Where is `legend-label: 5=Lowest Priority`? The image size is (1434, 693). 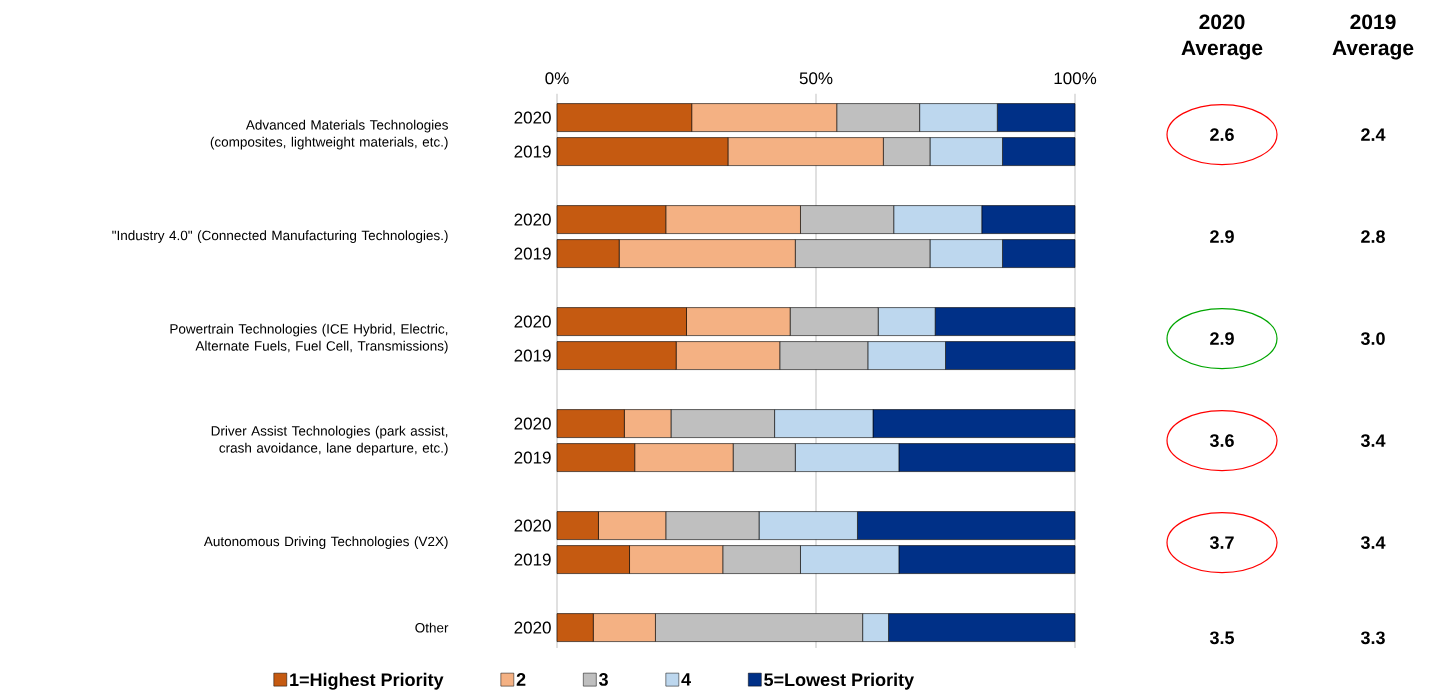 legend-label: 5=Lowest Priority is located at coordinates (839, 681).